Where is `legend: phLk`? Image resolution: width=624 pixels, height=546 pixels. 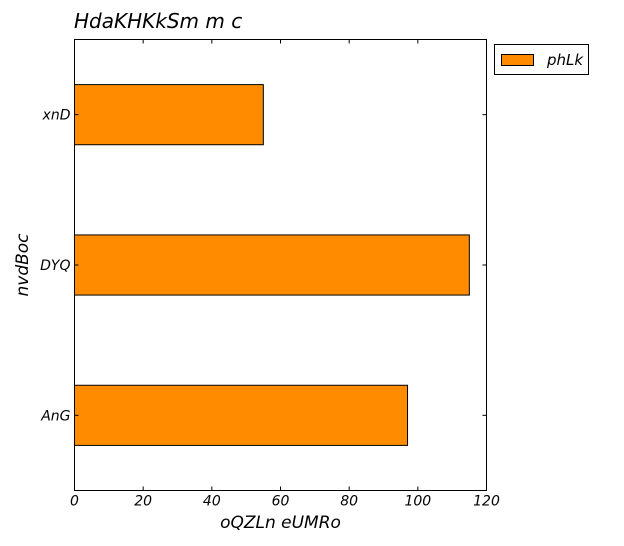
legend: phLk is located at coordinates (541, 59).